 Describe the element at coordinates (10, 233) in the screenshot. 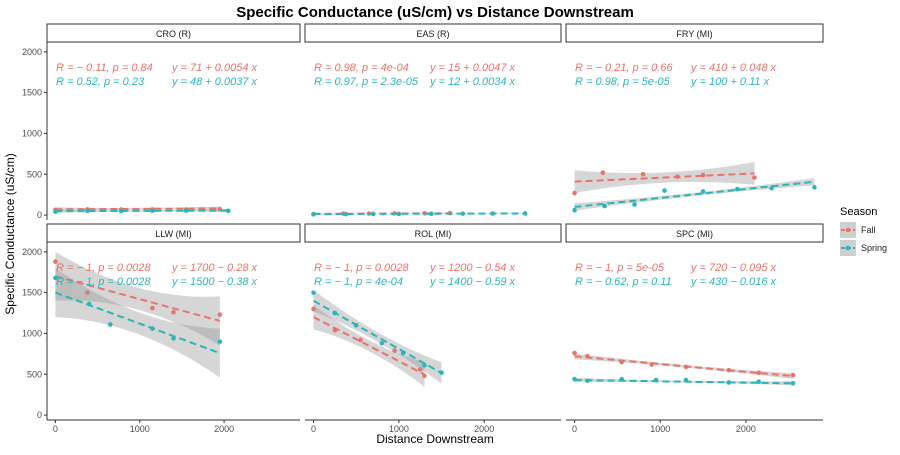

I see `y-axis-label: Specific Conductance (uS/cm)` at that location.